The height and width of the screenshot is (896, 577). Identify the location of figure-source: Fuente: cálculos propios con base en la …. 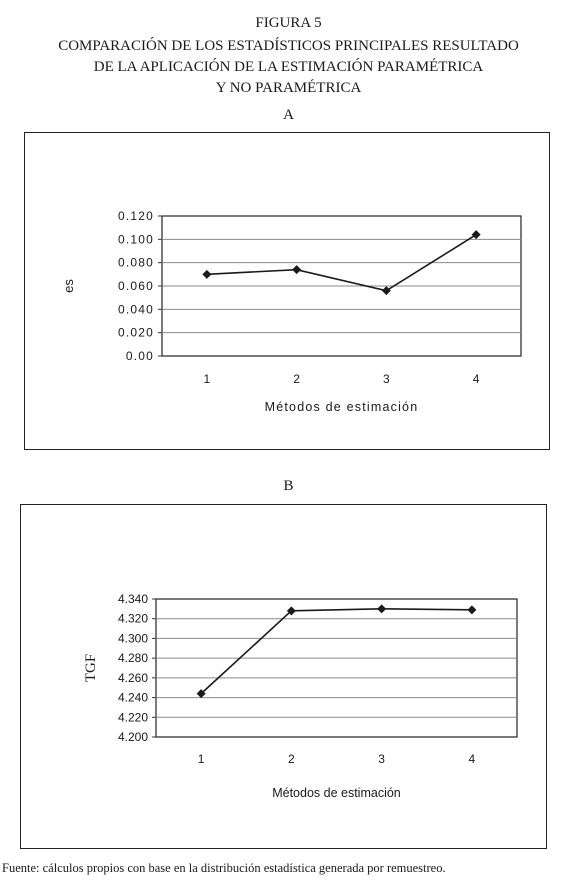
(224, 868).